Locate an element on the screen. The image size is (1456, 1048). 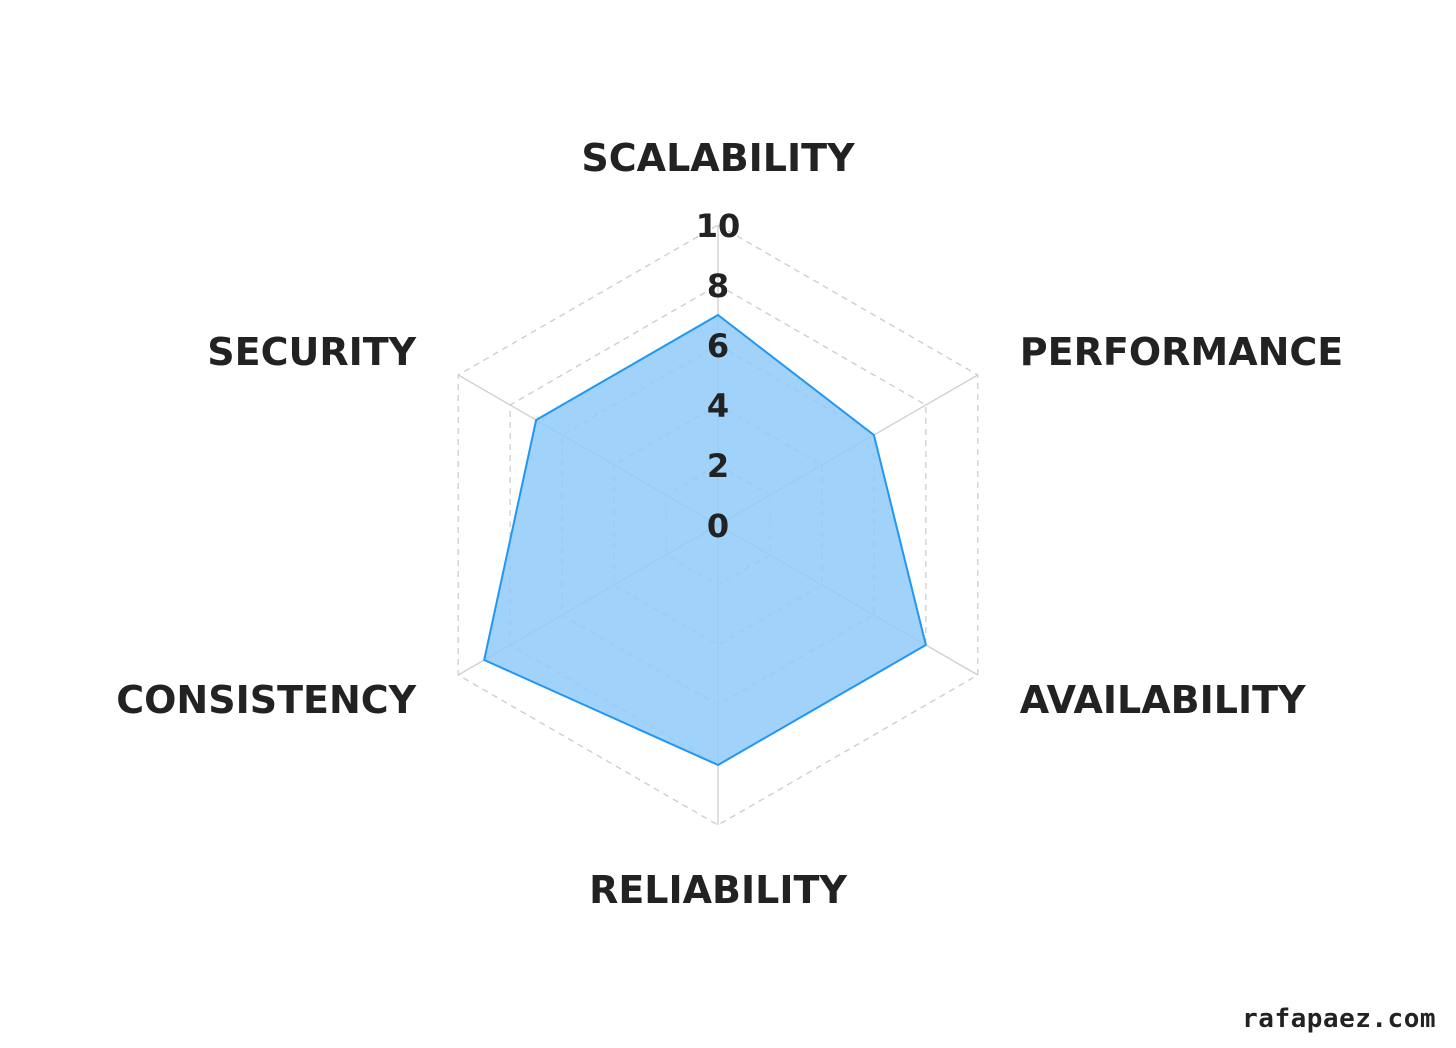
tick-label-4: 4 is located at coordinates (718, 406).